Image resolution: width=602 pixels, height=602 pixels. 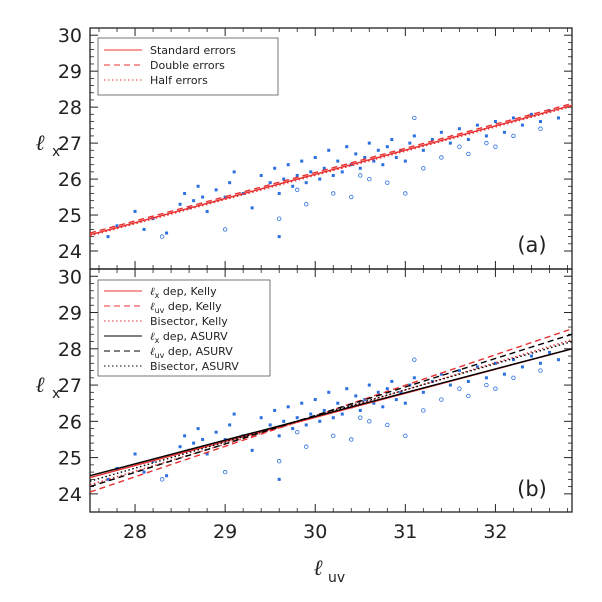 What do you see at coordinates (532, 489) in the screenshot?
I see `panel-b-label: (b)` at bounding box center [532, 489].